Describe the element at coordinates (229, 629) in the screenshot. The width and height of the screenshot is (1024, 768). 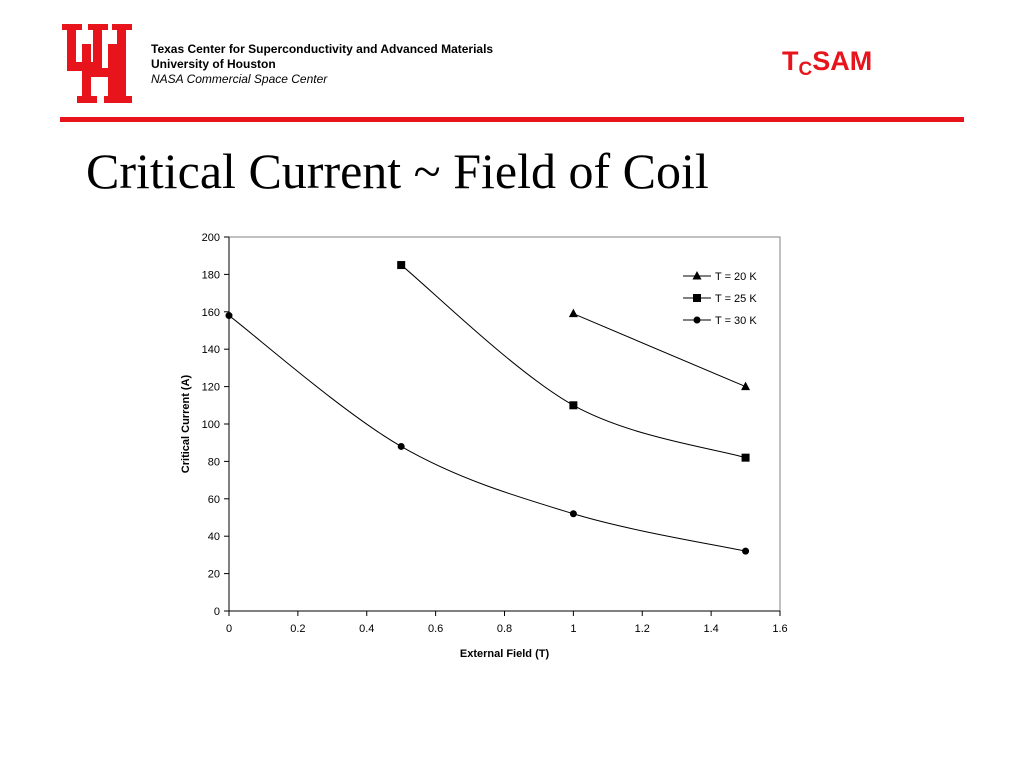
I see `x-tick-label: 0` at that location.